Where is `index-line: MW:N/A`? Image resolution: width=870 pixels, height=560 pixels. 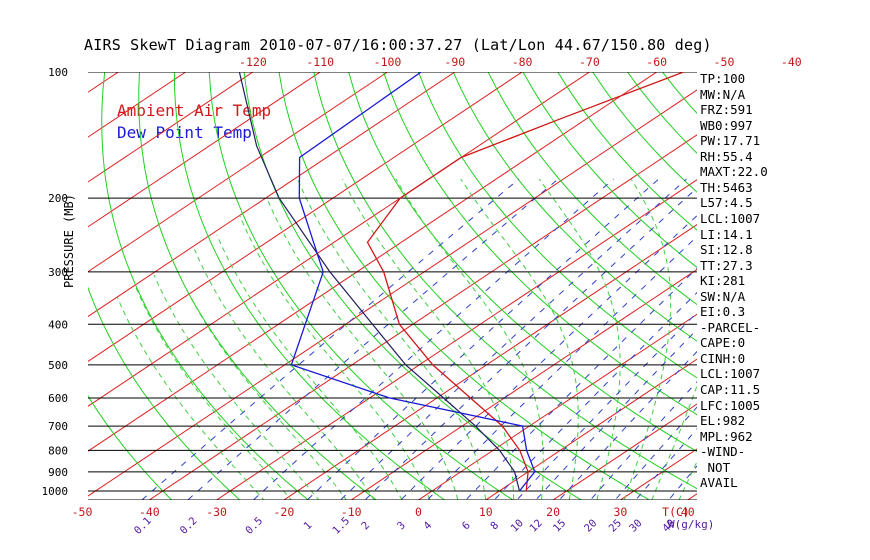
index-line: MW:N/A is located at coordinates (723, 94).